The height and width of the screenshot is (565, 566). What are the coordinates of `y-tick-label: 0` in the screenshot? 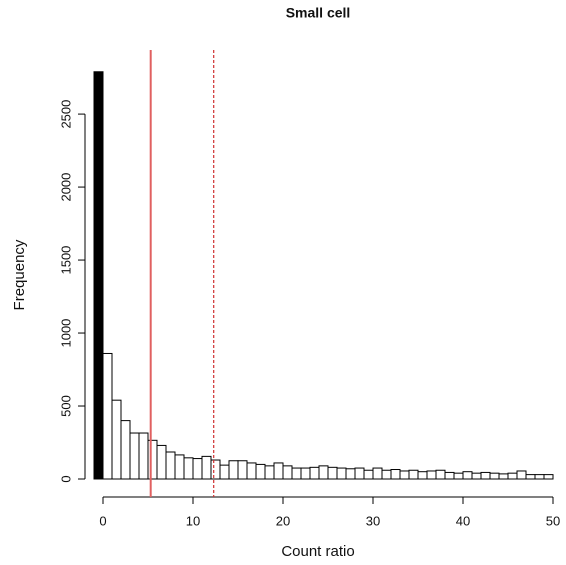 It's located at (65, 478).